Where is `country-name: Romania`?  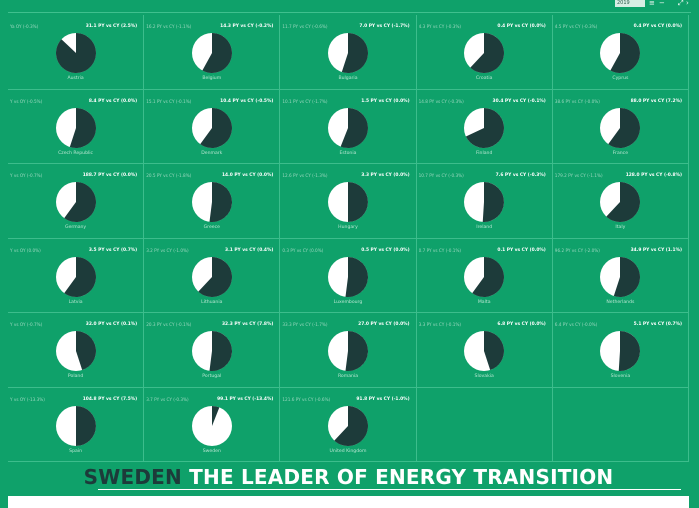
country-name: Romania is located at coordinates (348, 376).